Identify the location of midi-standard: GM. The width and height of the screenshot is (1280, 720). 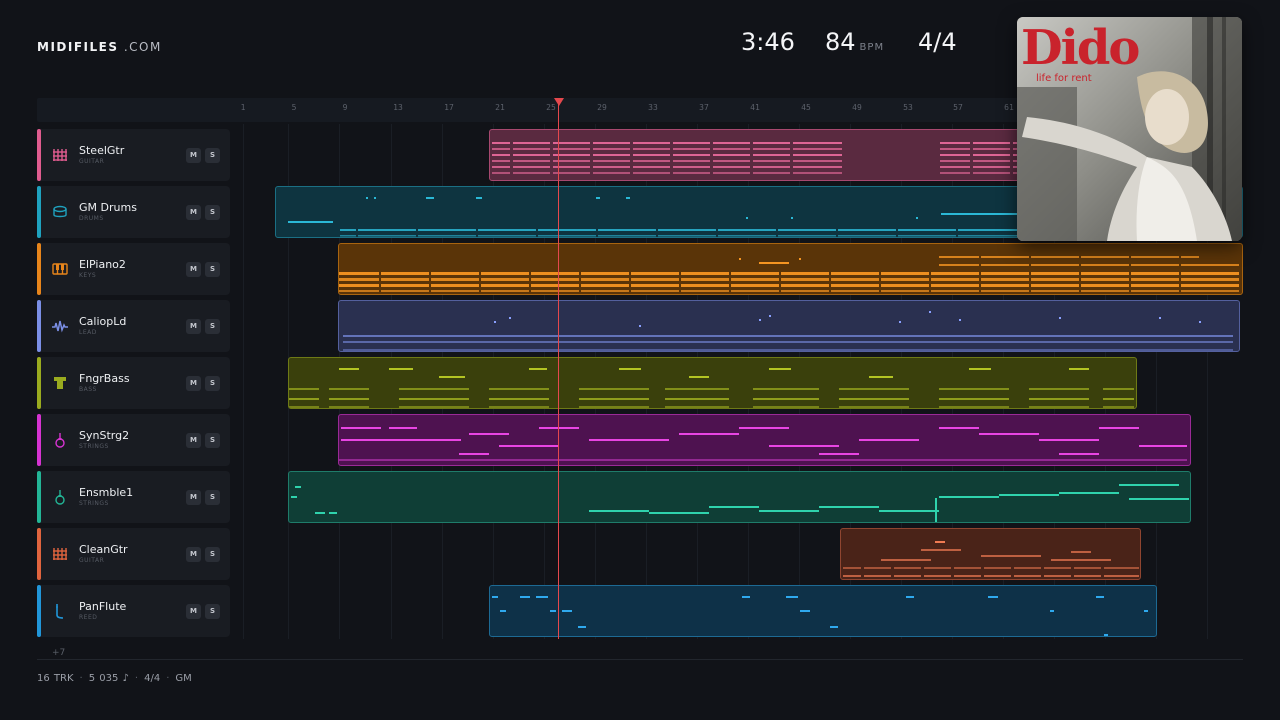
(183, 678).